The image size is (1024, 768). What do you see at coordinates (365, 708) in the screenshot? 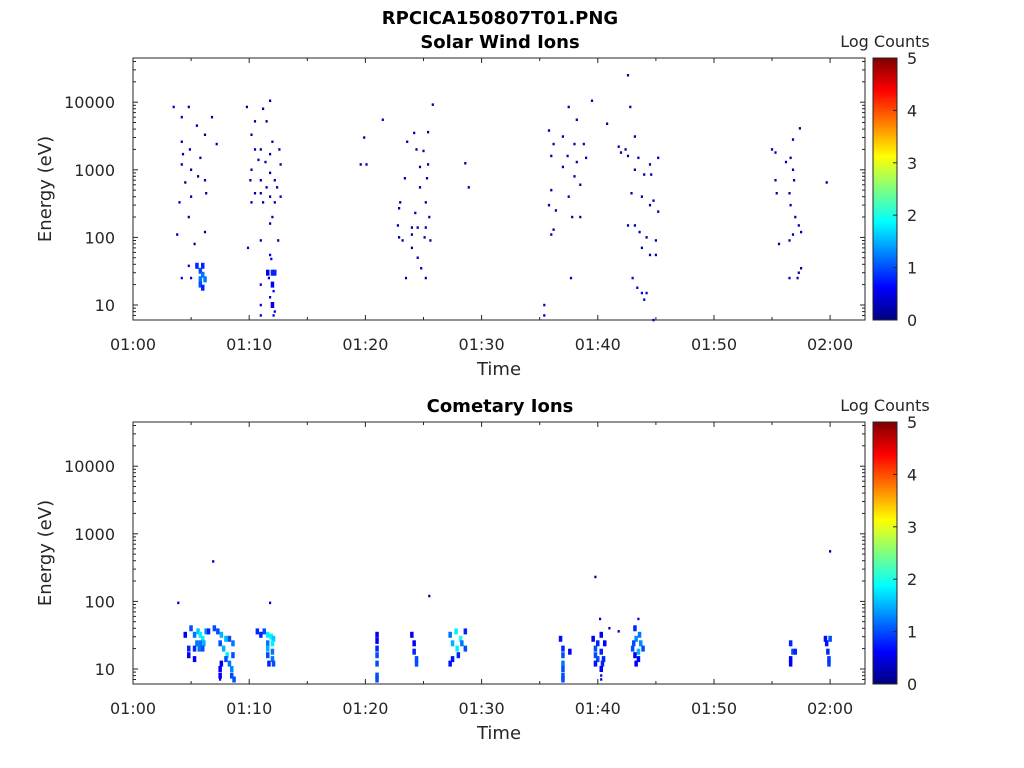
I see `x-tick-label: 01:20` at bounding box center [365, 708].